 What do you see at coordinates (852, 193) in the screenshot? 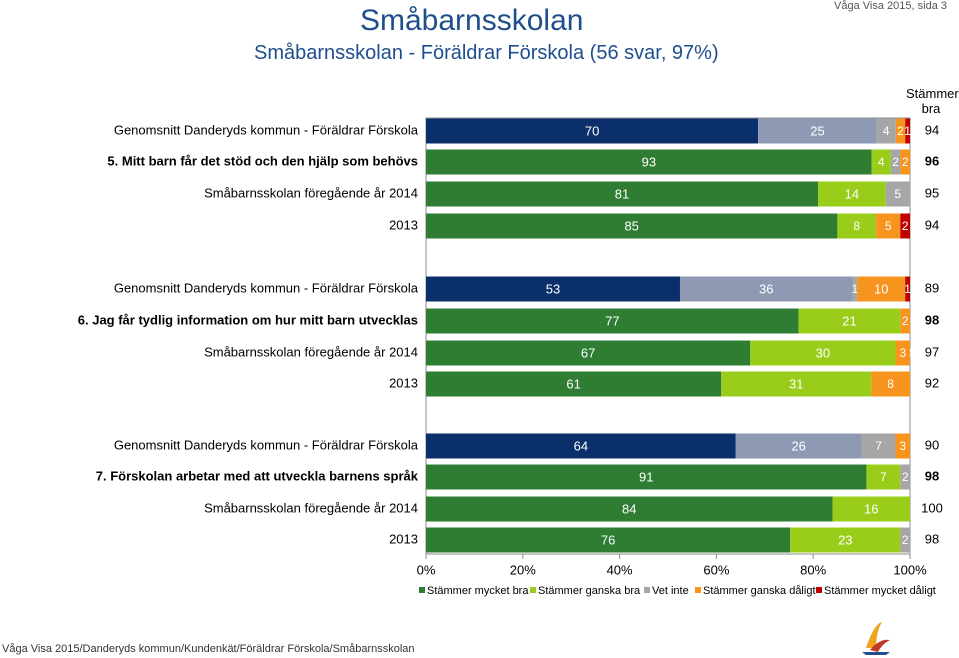
I see `data-label: 14` at bounding box center [852, 193].